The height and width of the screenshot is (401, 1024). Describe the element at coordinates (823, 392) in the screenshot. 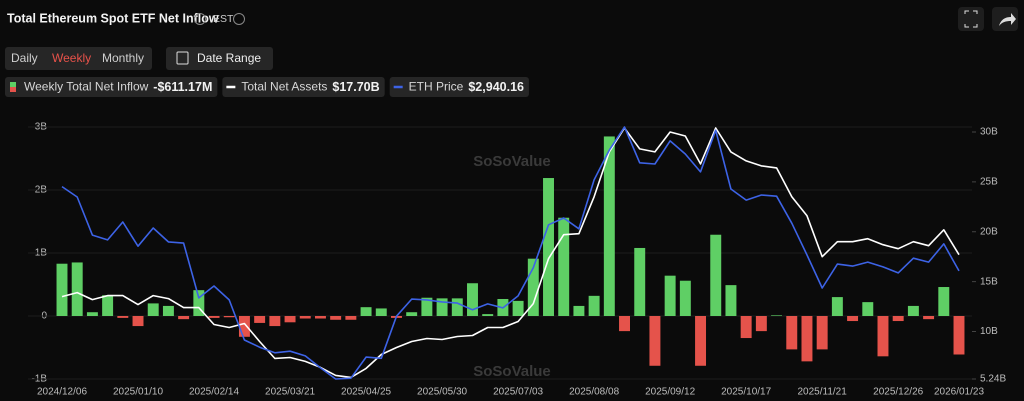

I see `x-tick-label: 2025/11/21` at that location.